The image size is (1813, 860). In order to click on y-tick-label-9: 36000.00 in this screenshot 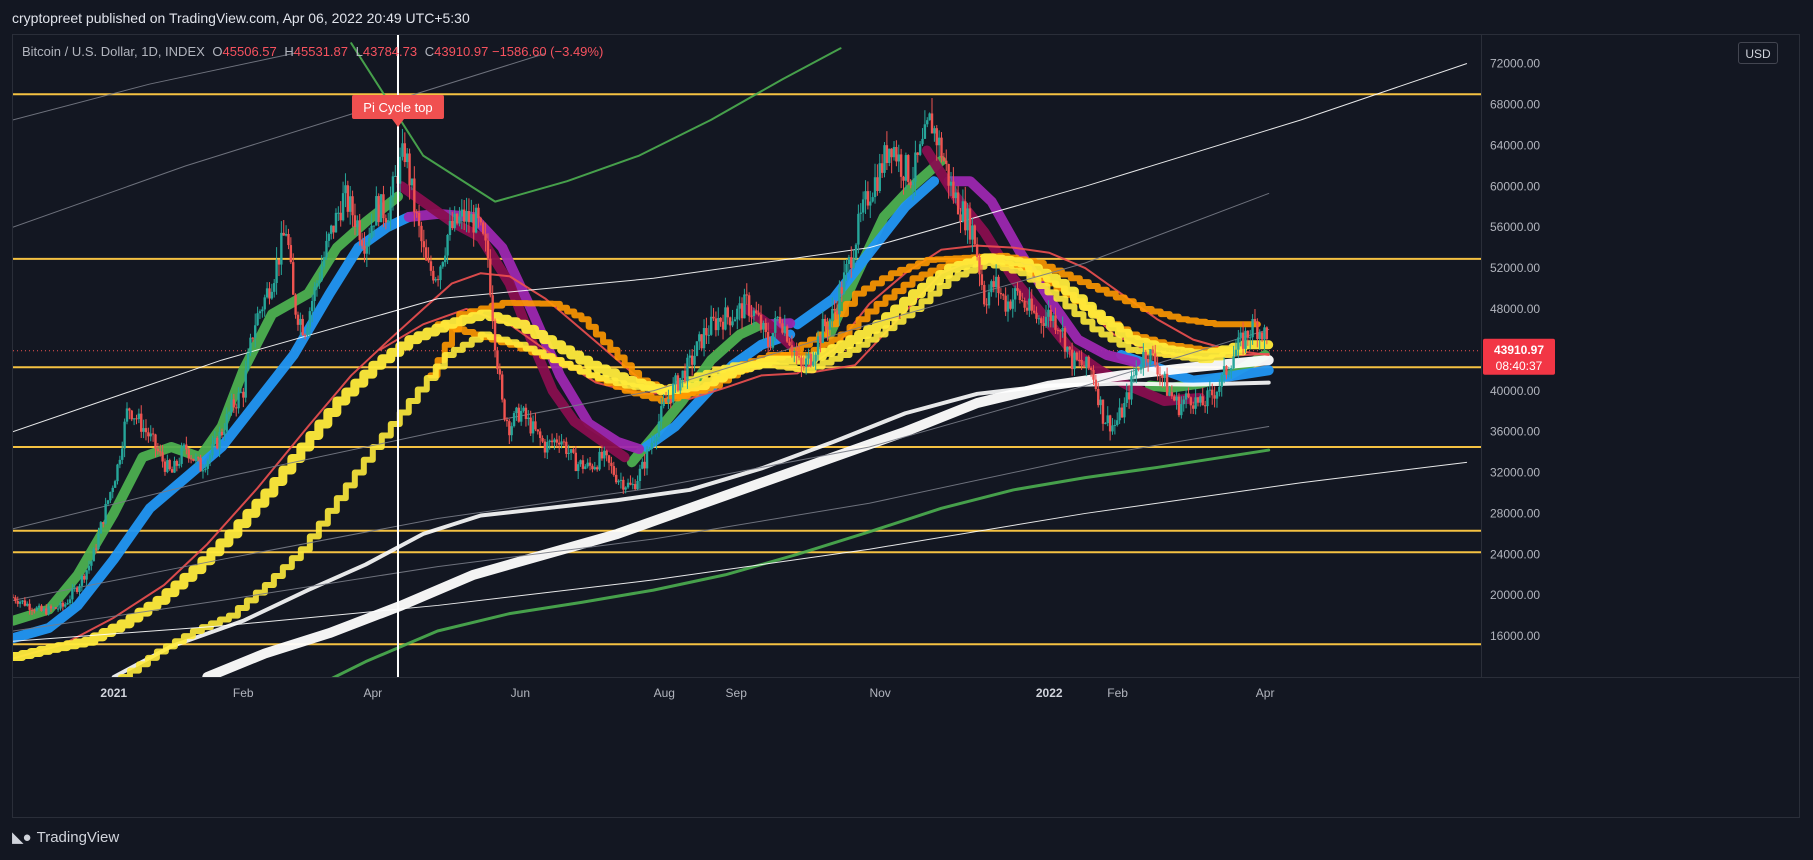, I will do `click(1515, 432)`.